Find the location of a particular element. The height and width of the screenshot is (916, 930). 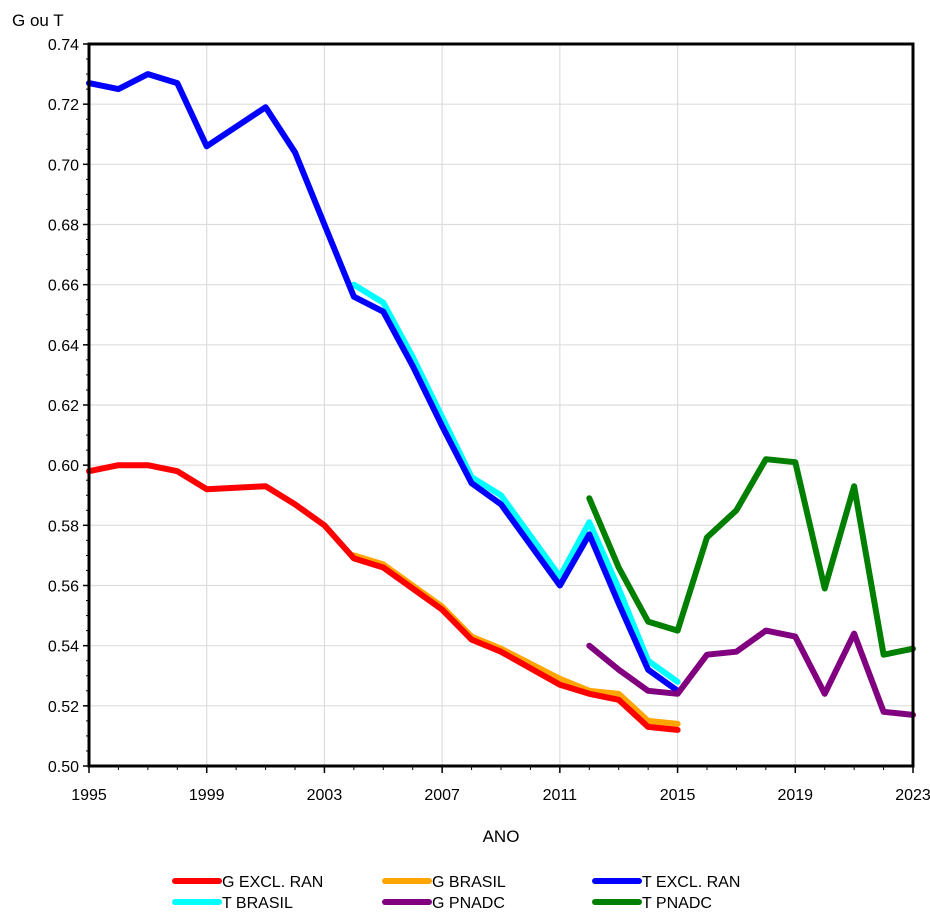

y-tick-label: 0.56 is located at coordinates (63, 587).